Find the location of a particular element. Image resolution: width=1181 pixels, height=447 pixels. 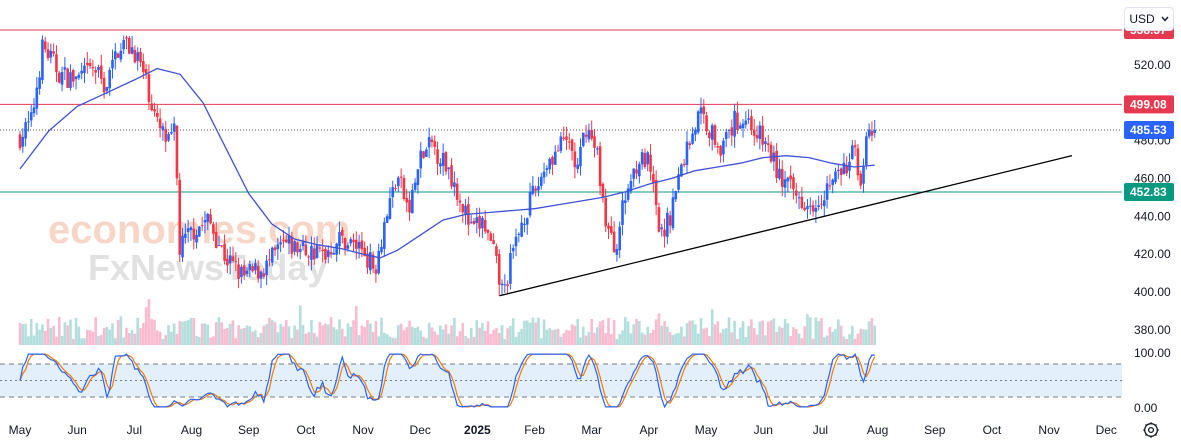

time-tick-label: 2025 is located at coordinates (477, 430).